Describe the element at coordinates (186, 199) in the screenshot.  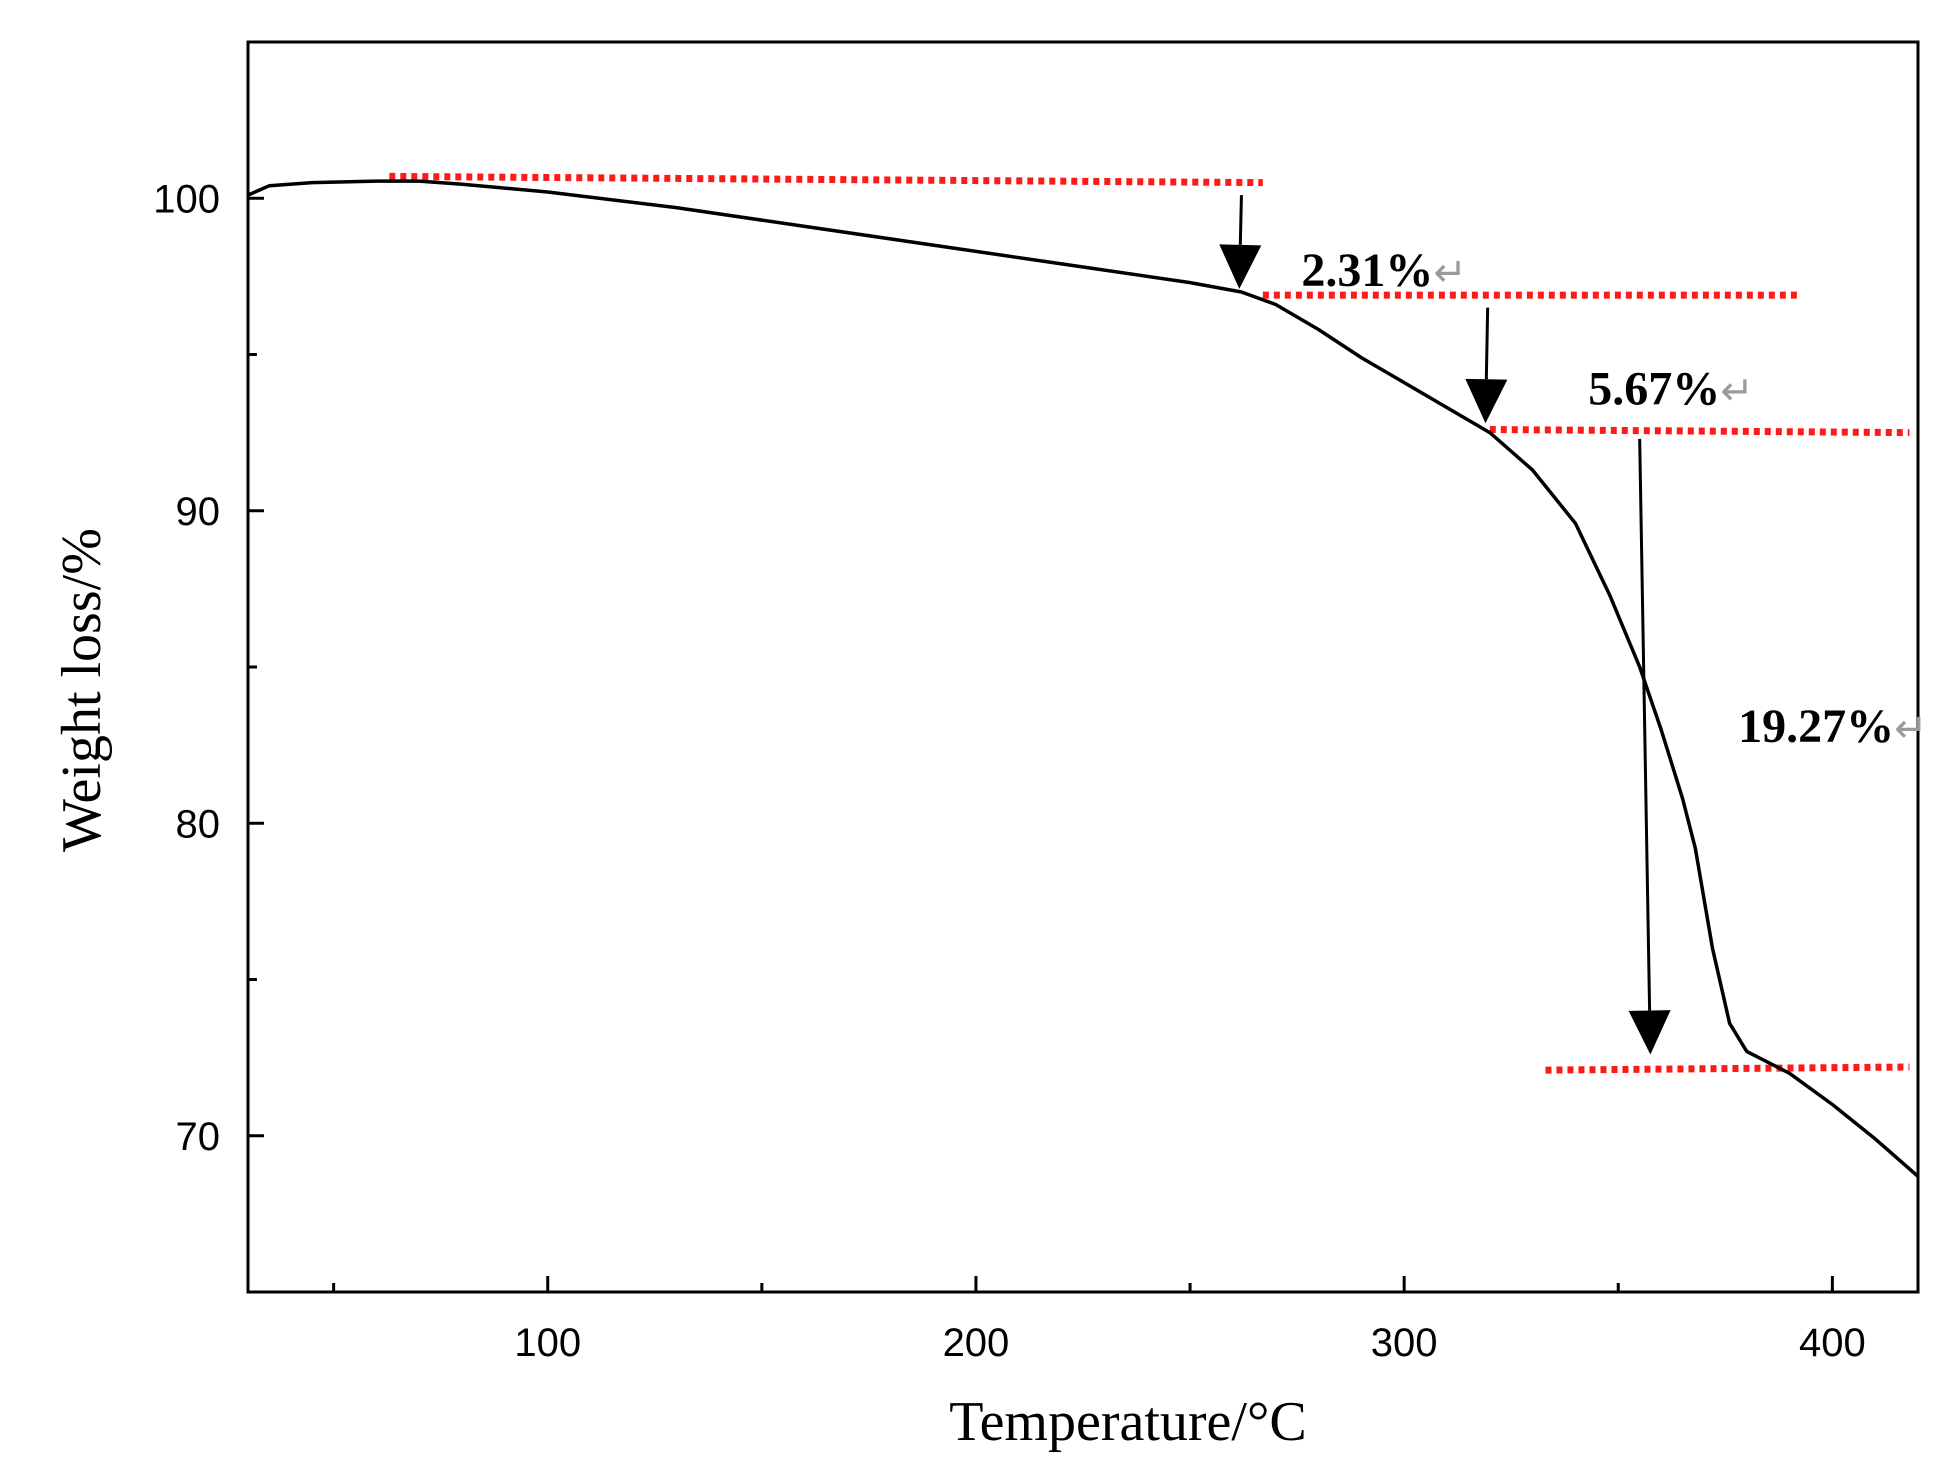
I see `y-tick-label: 100` at that location.